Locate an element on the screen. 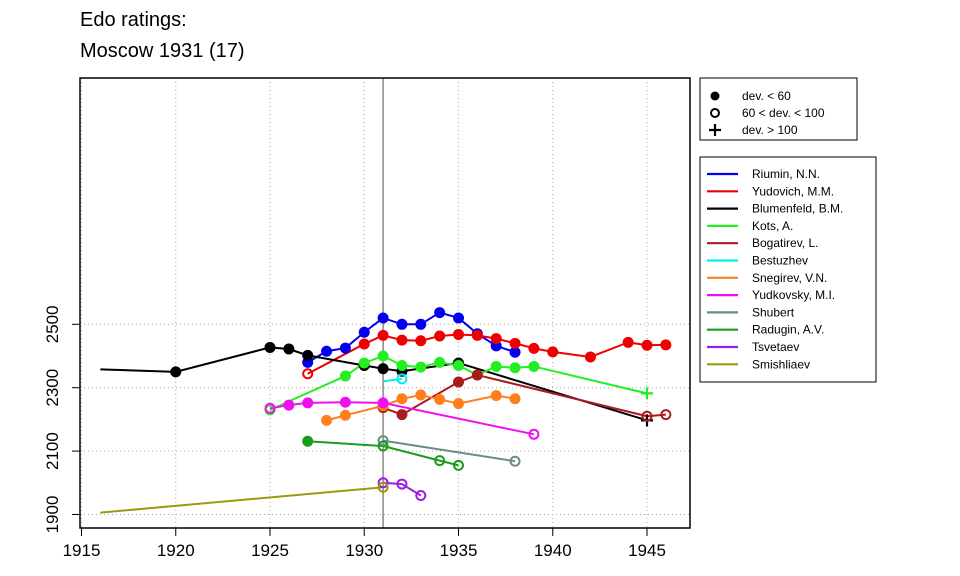  open-circle-icon is located at coordinates (715, 113).